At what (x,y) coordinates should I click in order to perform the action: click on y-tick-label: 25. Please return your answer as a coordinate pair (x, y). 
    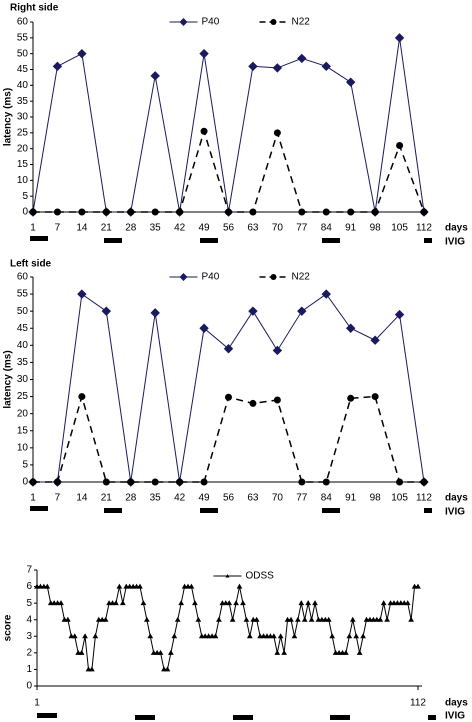
    Looking at the image, I should click on (23, 396).